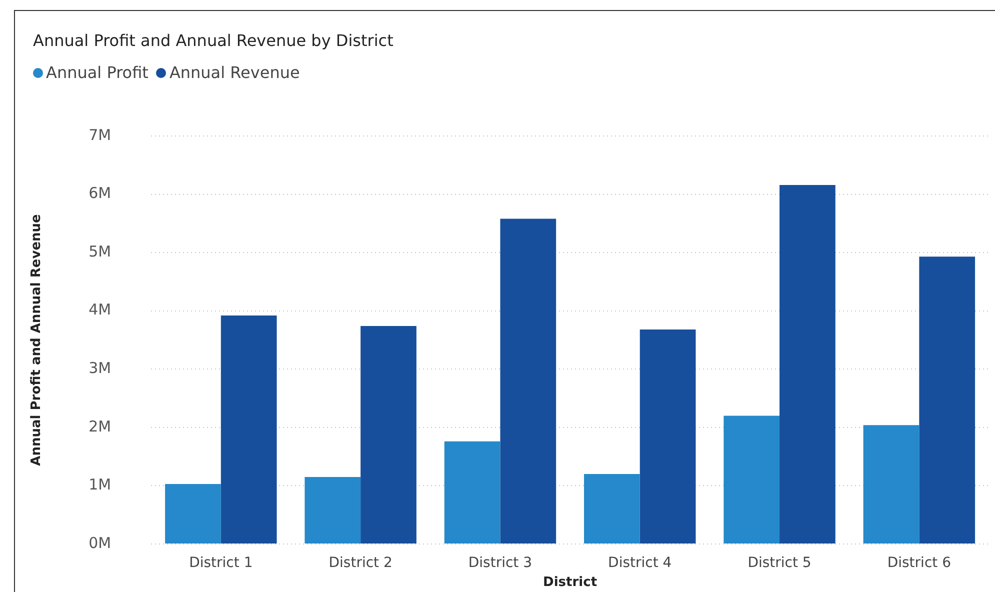  I want to click on y-tick-label: 4M, so click(100, 309).